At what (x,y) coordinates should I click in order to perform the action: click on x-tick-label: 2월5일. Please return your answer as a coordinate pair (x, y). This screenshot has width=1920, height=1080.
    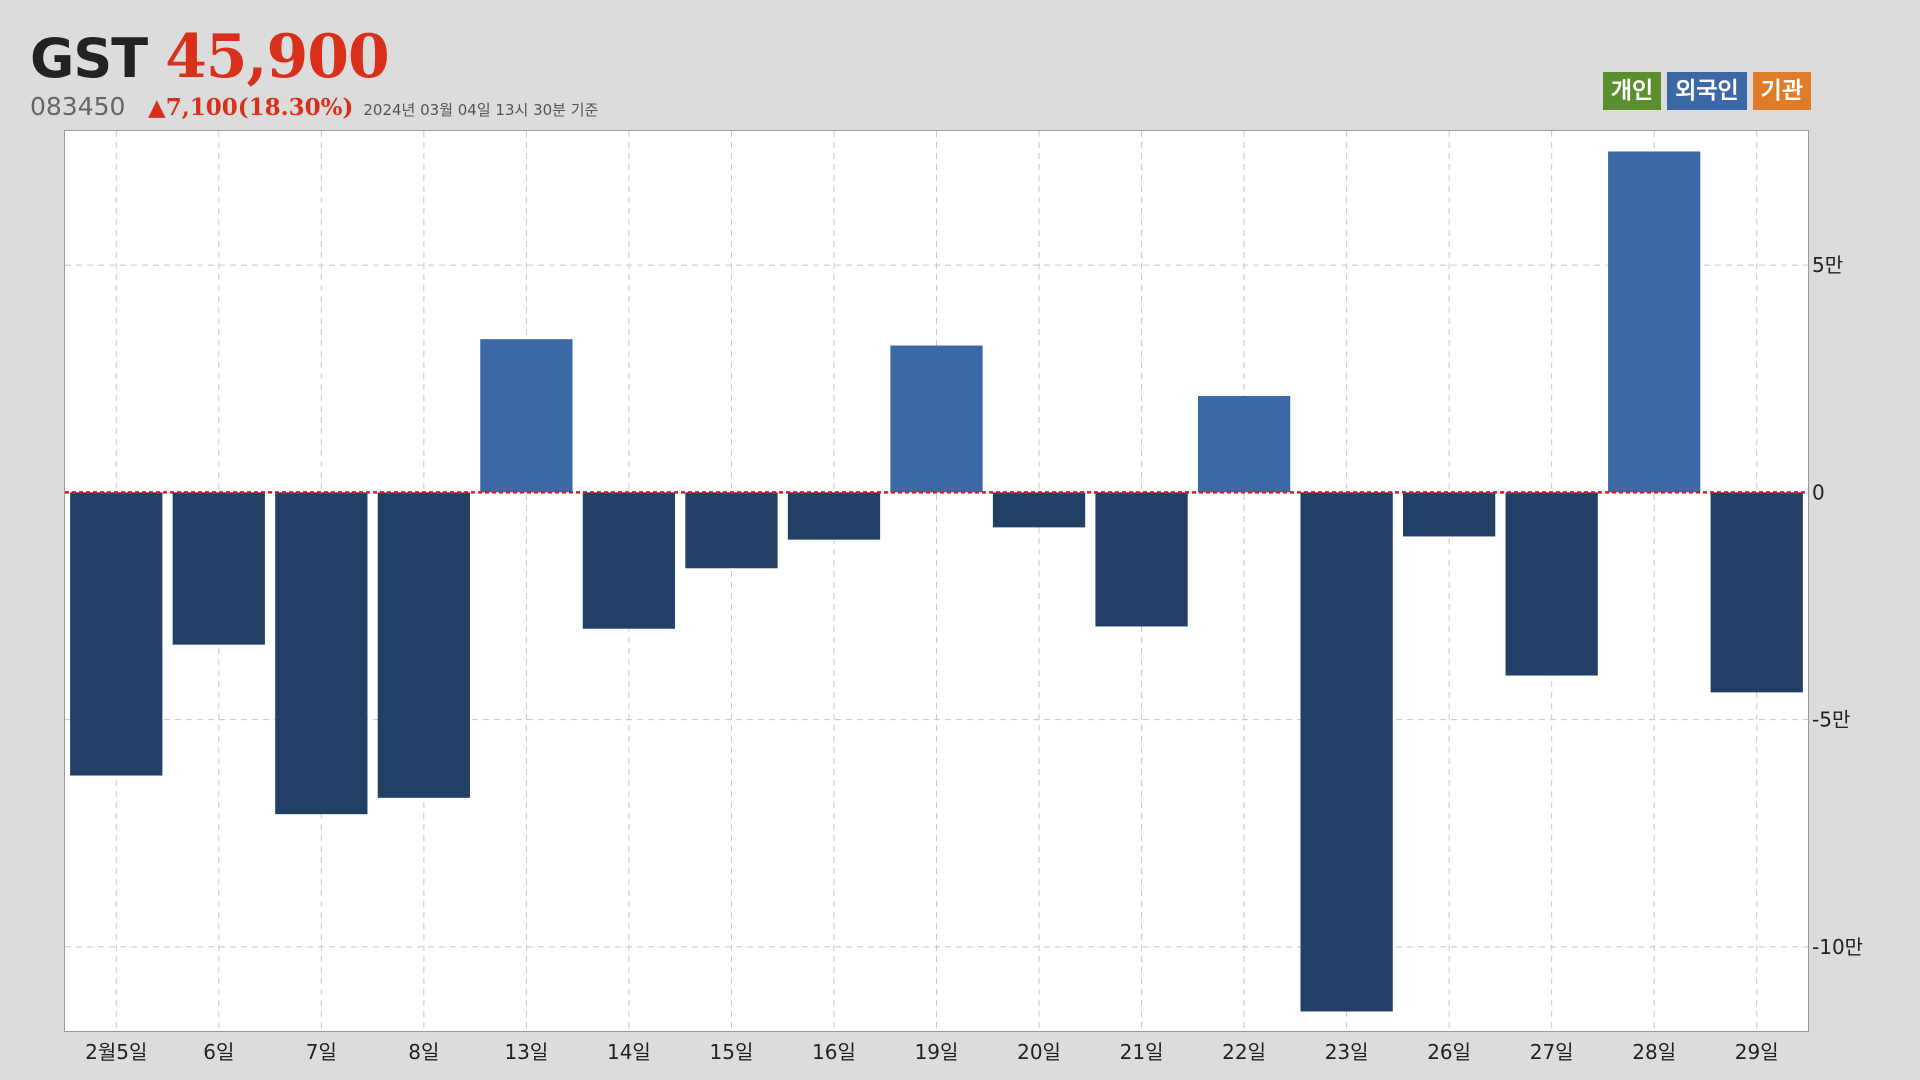
    Looking at the image, I should click on (116, 1052).